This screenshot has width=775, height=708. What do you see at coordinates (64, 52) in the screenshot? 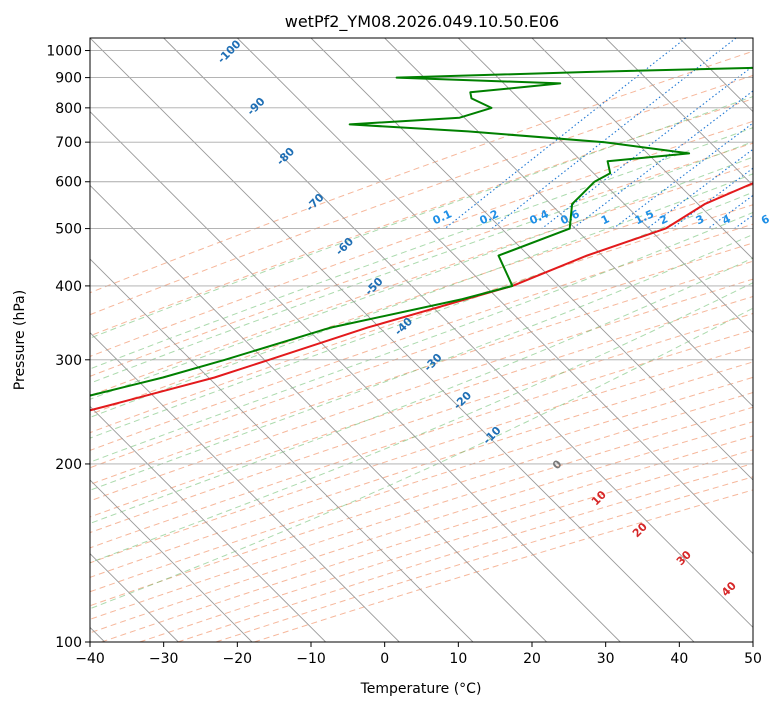
I see `y-tick-label: 1000` at bounding box center [64, 52].